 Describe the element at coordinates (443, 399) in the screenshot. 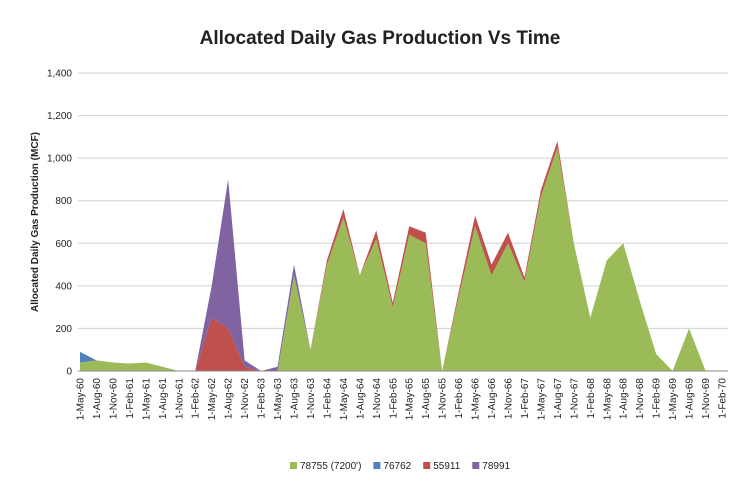

I see `x-tick-label: 1-Nov-65` at that location.